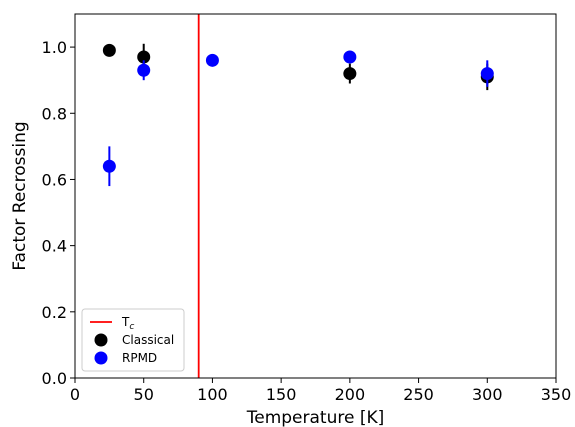 This screenshot has width=575, height=427. Describe the element at coordinates (212, 394) in the screenshot. I see `x-tick-label: 100` at that location.